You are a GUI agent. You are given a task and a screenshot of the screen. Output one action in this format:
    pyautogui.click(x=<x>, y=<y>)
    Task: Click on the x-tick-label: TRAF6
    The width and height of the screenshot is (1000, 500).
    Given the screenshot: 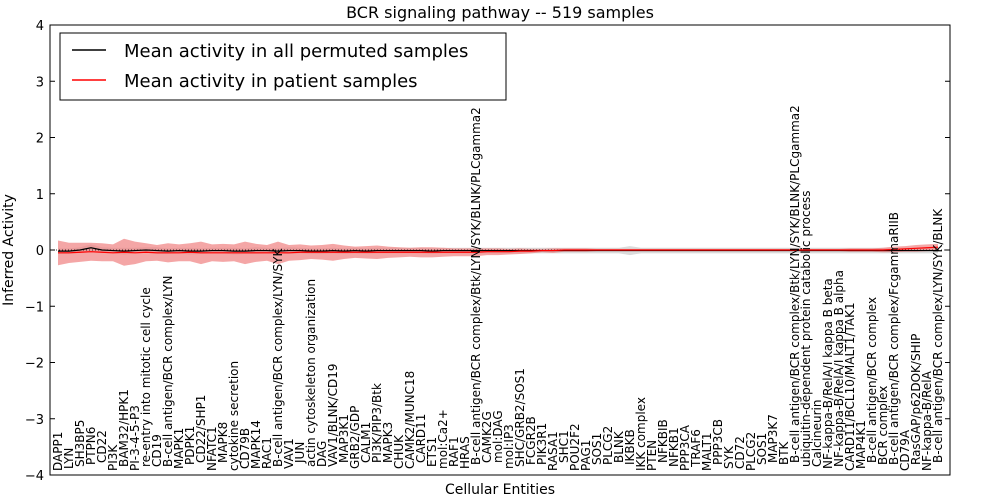 What is the action you would take?
    pyautogui.click(x=696, y=448)
    